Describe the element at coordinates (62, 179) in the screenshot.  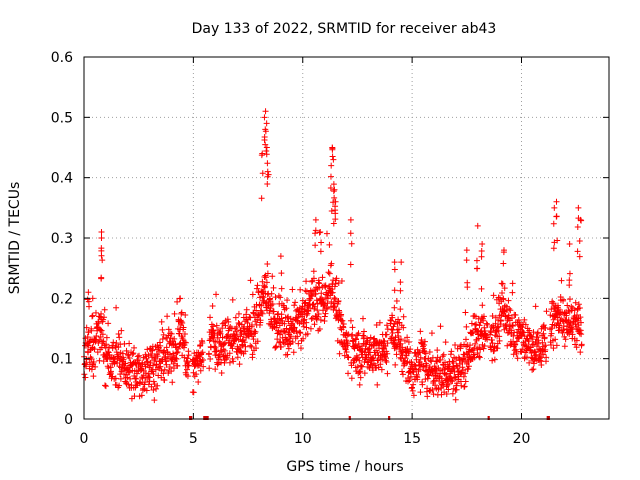
I see `y-tick-label: 0.4` at that location.